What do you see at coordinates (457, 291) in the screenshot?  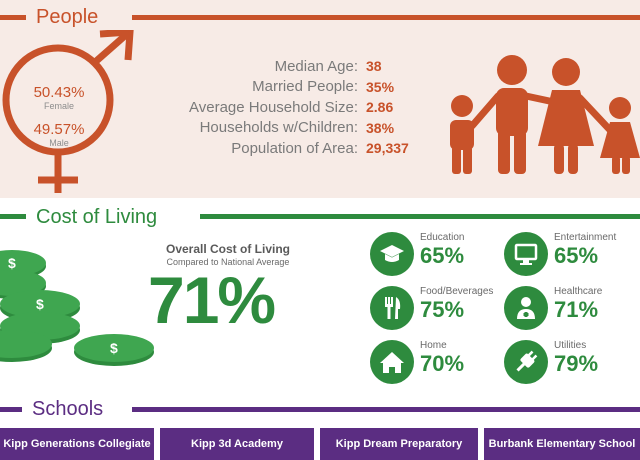 I see `category-label: Food/Beverages` at bounding box center [457, 291].